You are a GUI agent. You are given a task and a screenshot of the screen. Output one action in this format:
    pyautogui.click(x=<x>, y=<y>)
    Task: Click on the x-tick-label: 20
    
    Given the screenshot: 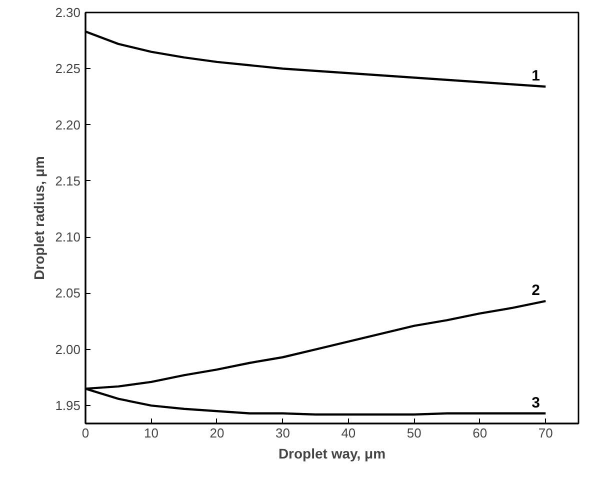 What is the action you would take?
    pyautogui.click(x=217, y=433)
    